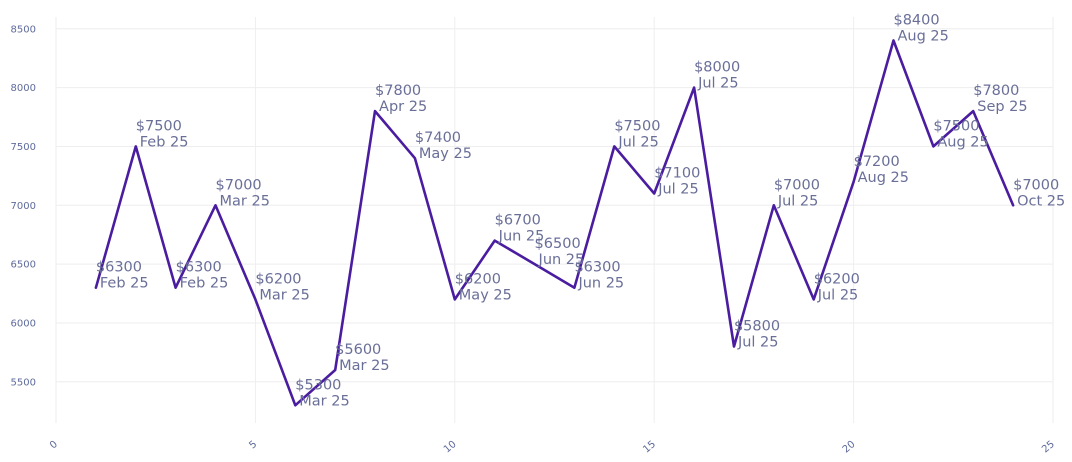 This screenshot has height=462, width=1072. I want to click on data-label-value: $5600, so click(358, 350).